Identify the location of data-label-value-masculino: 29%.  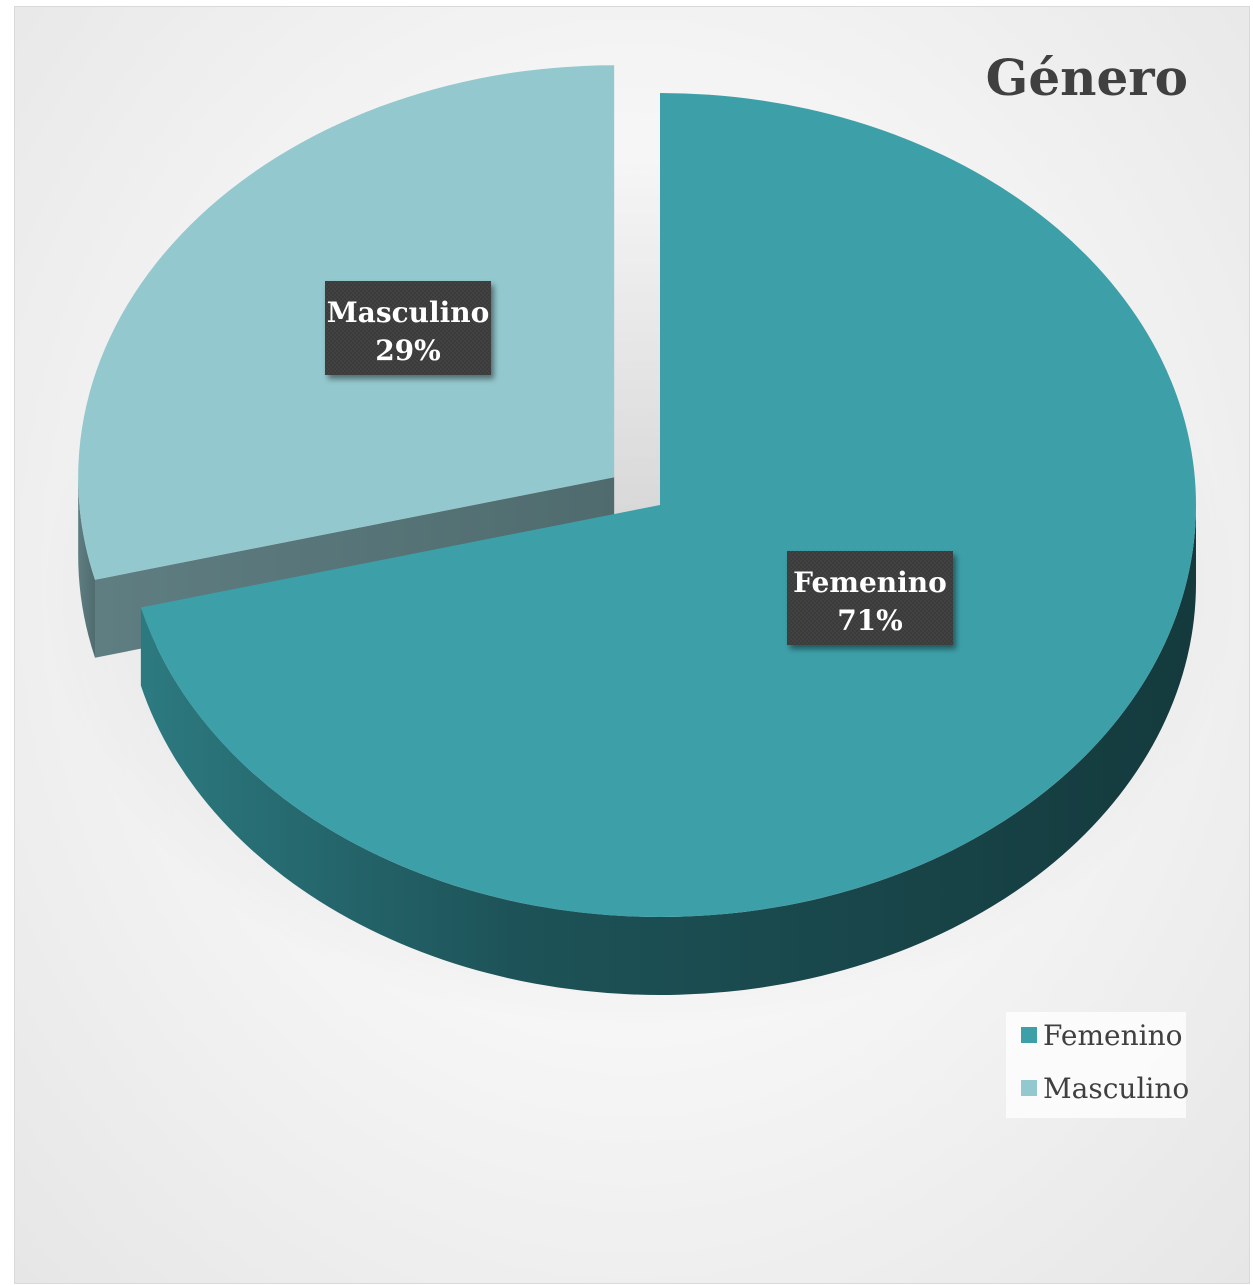
(408, 350).